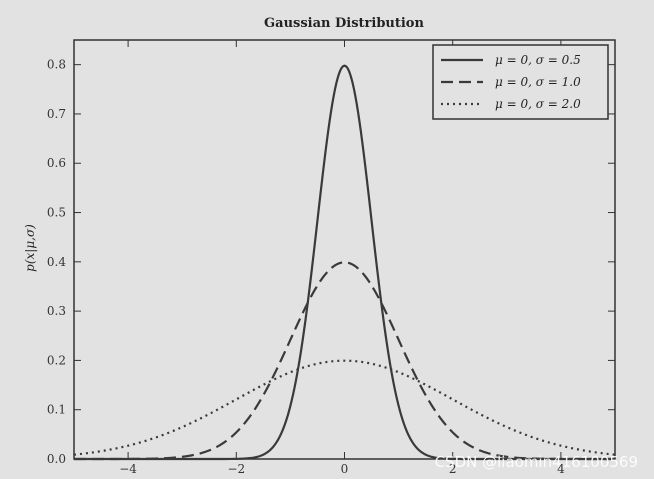 Image resolution: width=654 pixels, height=479 pixels. Describe the element at coordinates (536, 462) in the screenshot. I see `watermark-text: CSDN @liaomin416100569` at that location.